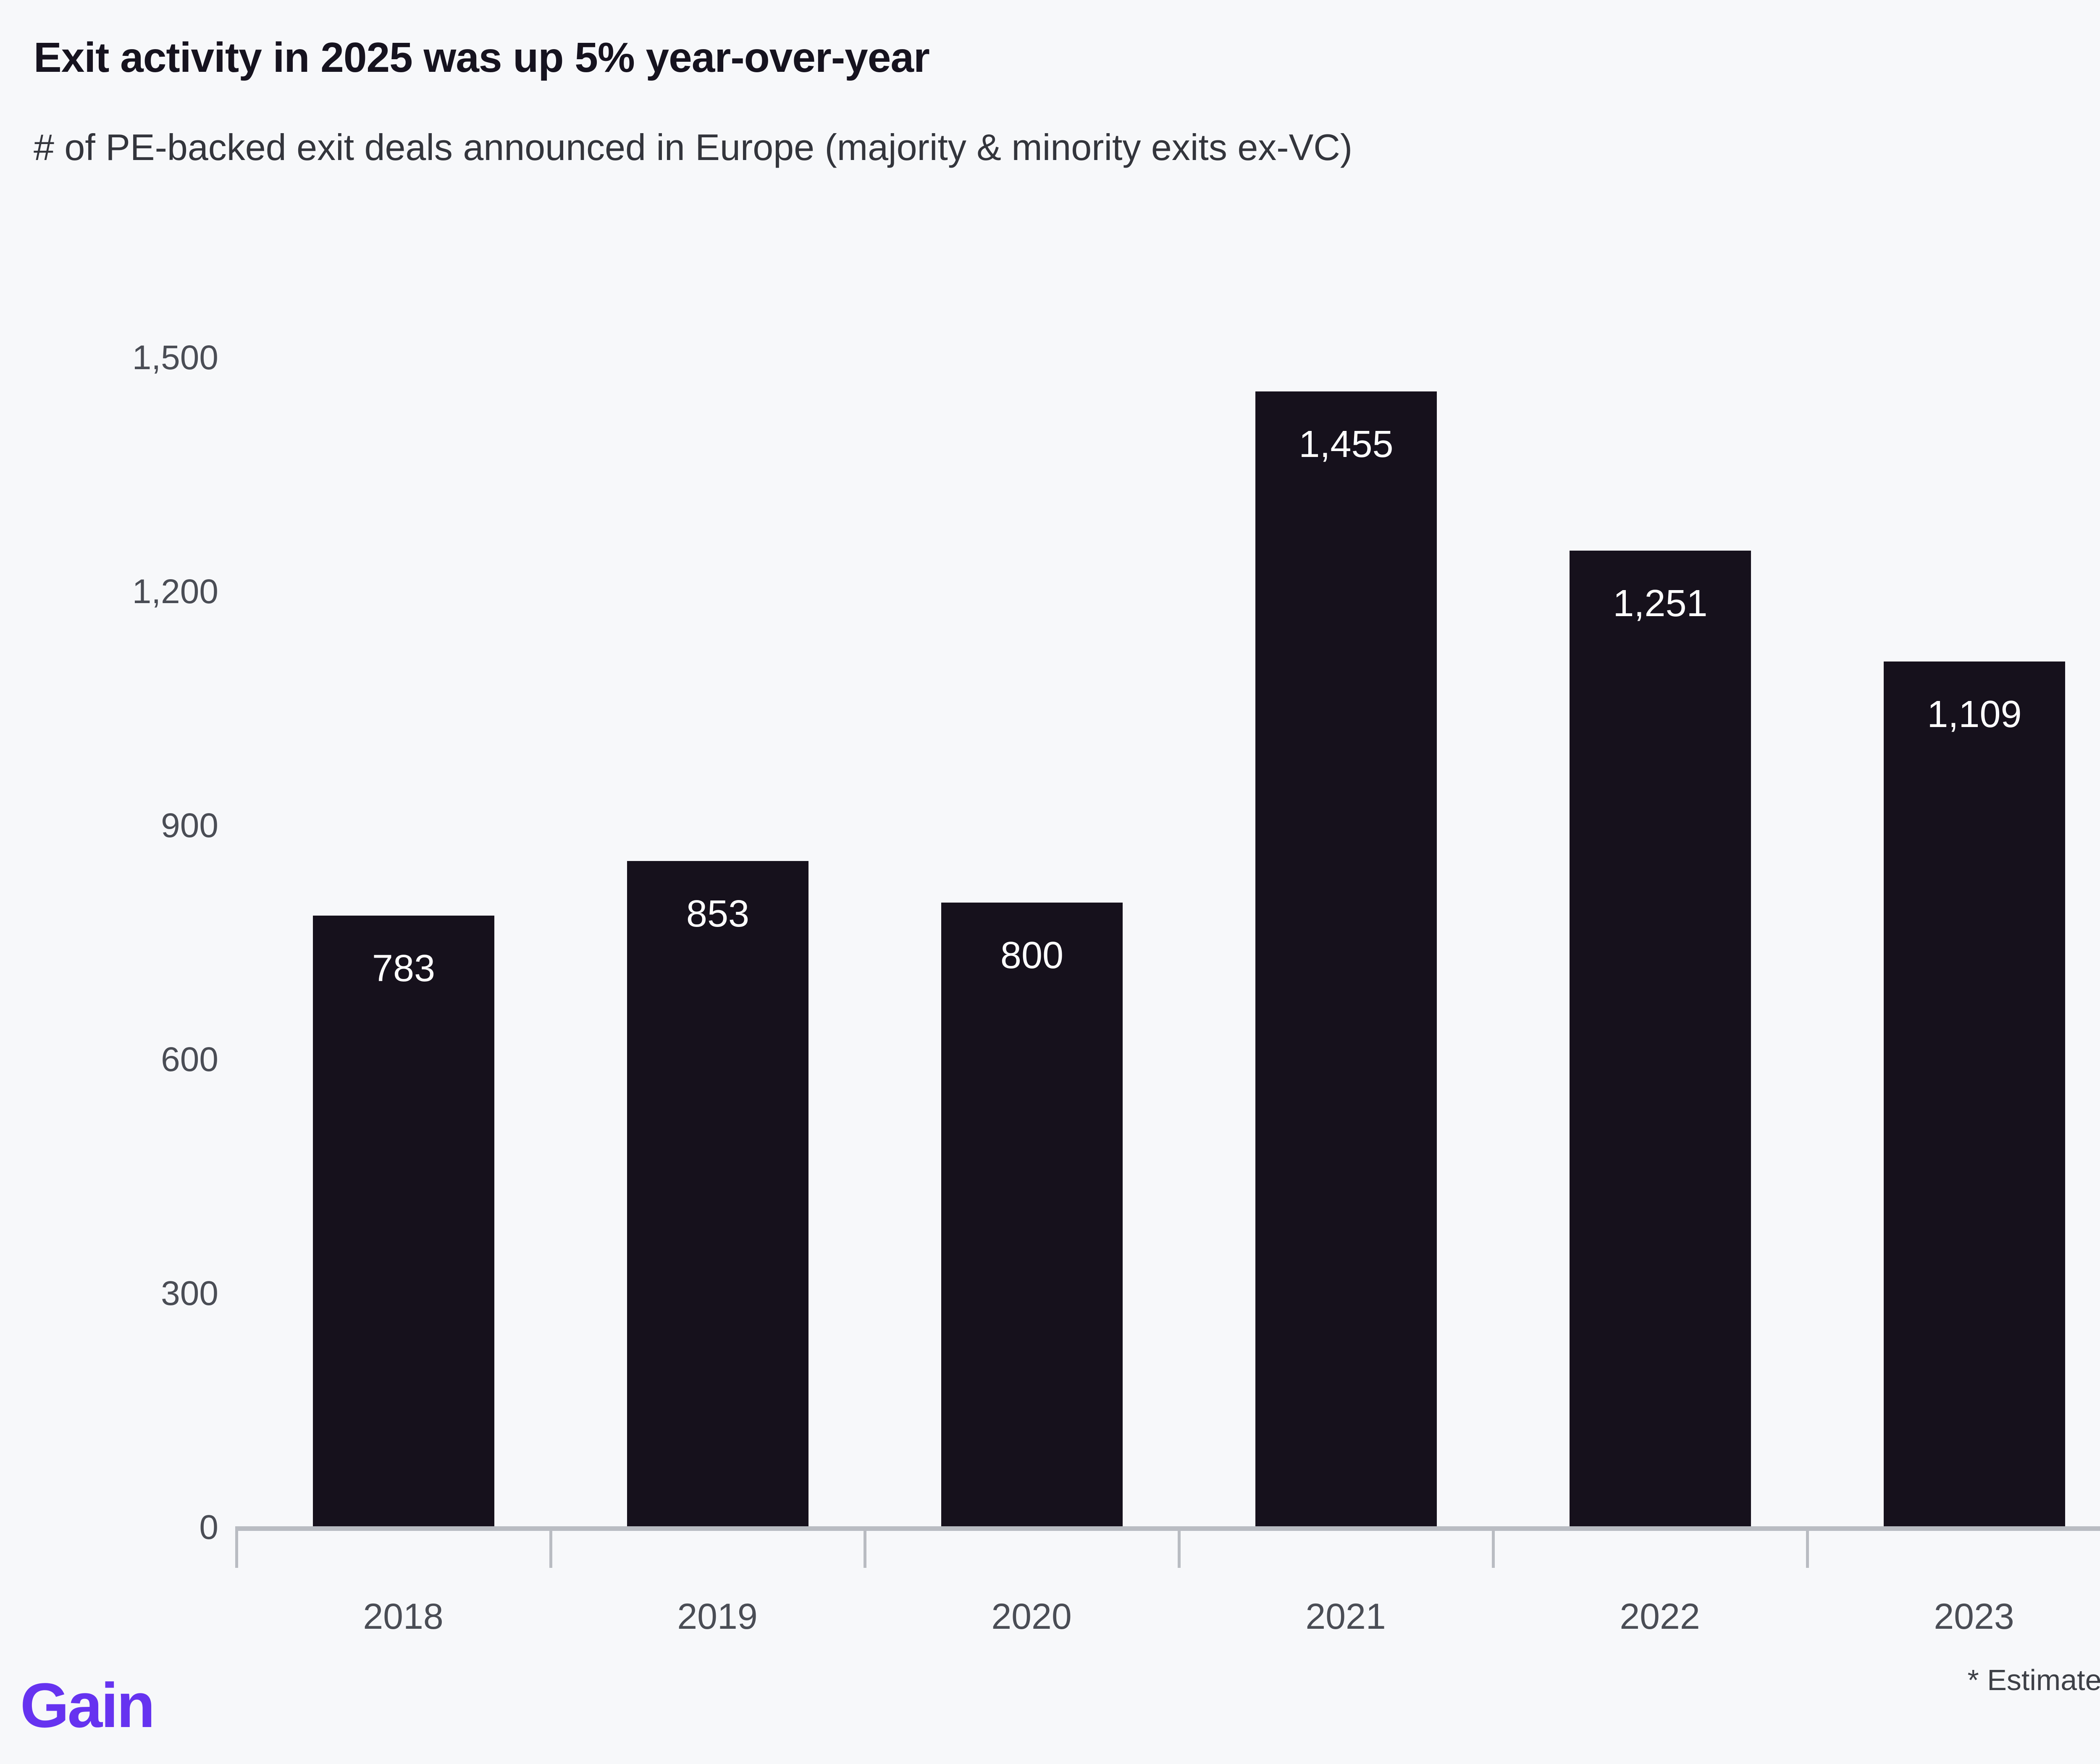 The height and width of the screenshot is (1764, 2100). Describe the element at coordinates (189, 1293) in the screenshot. I see `y-axis-tick-label: 300` at that location.